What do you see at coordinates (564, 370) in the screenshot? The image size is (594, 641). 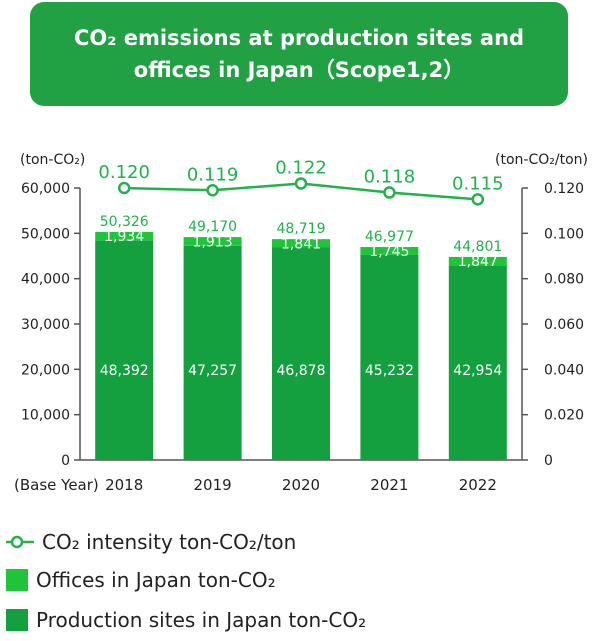 I see `right-tick-label: 0.040` at bounding box center [564, 370].